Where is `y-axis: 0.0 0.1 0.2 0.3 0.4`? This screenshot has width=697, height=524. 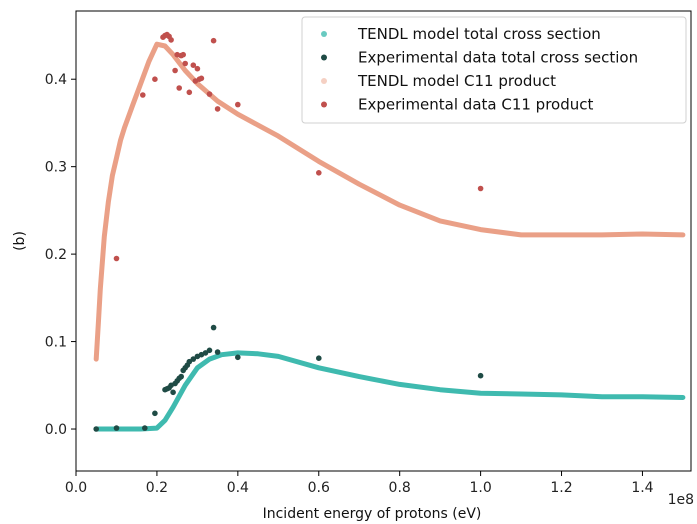 y-axis: 0.0 0.1 0.2 0.3 0.4 is located at coordinates (60, 255).